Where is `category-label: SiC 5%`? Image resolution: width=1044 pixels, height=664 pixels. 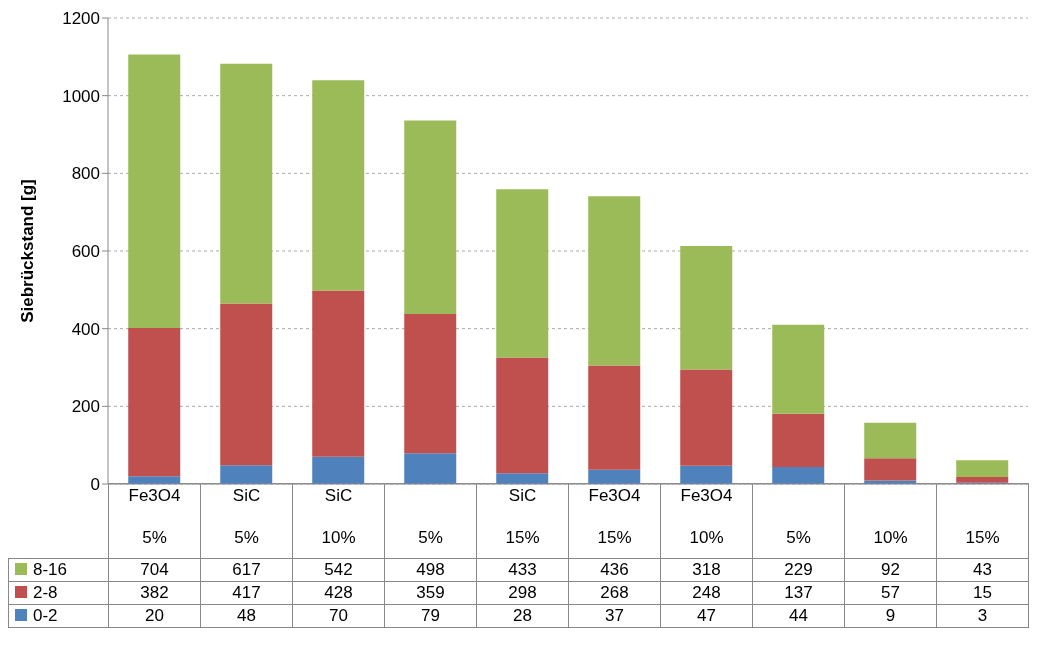
category-label: SiC 5% is located at coordinates (246, 516).